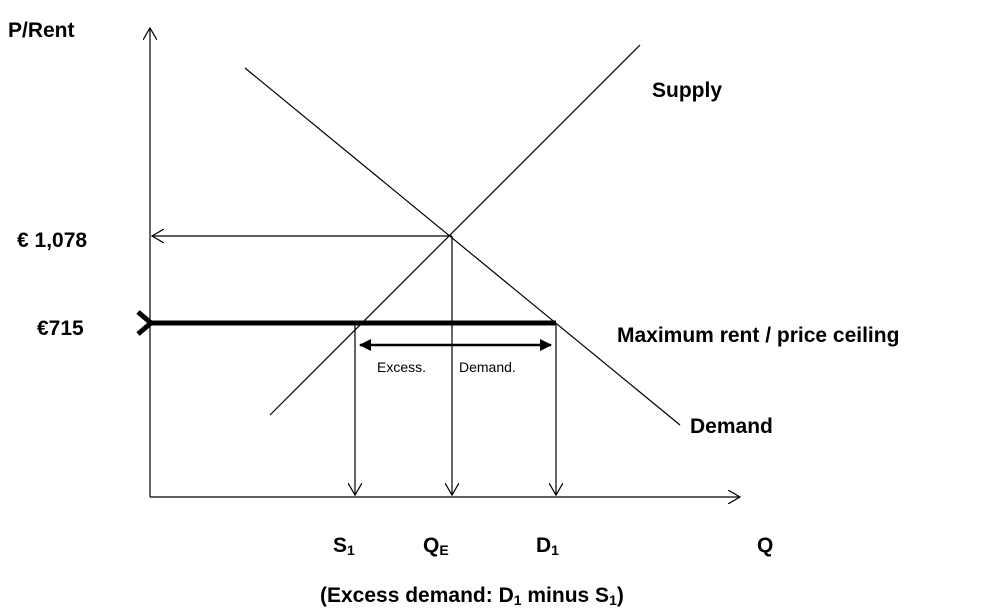  What do you see at coordinates (731, 426) in the screenshot?
I see `demand-label: Demand` at bounding box center [731, 426].